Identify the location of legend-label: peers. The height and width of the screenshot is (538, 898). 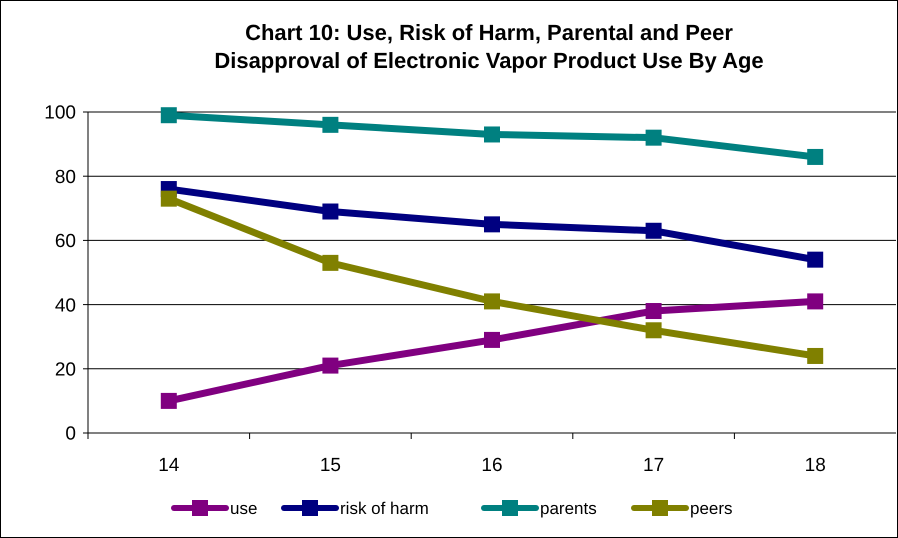
(711, 508).